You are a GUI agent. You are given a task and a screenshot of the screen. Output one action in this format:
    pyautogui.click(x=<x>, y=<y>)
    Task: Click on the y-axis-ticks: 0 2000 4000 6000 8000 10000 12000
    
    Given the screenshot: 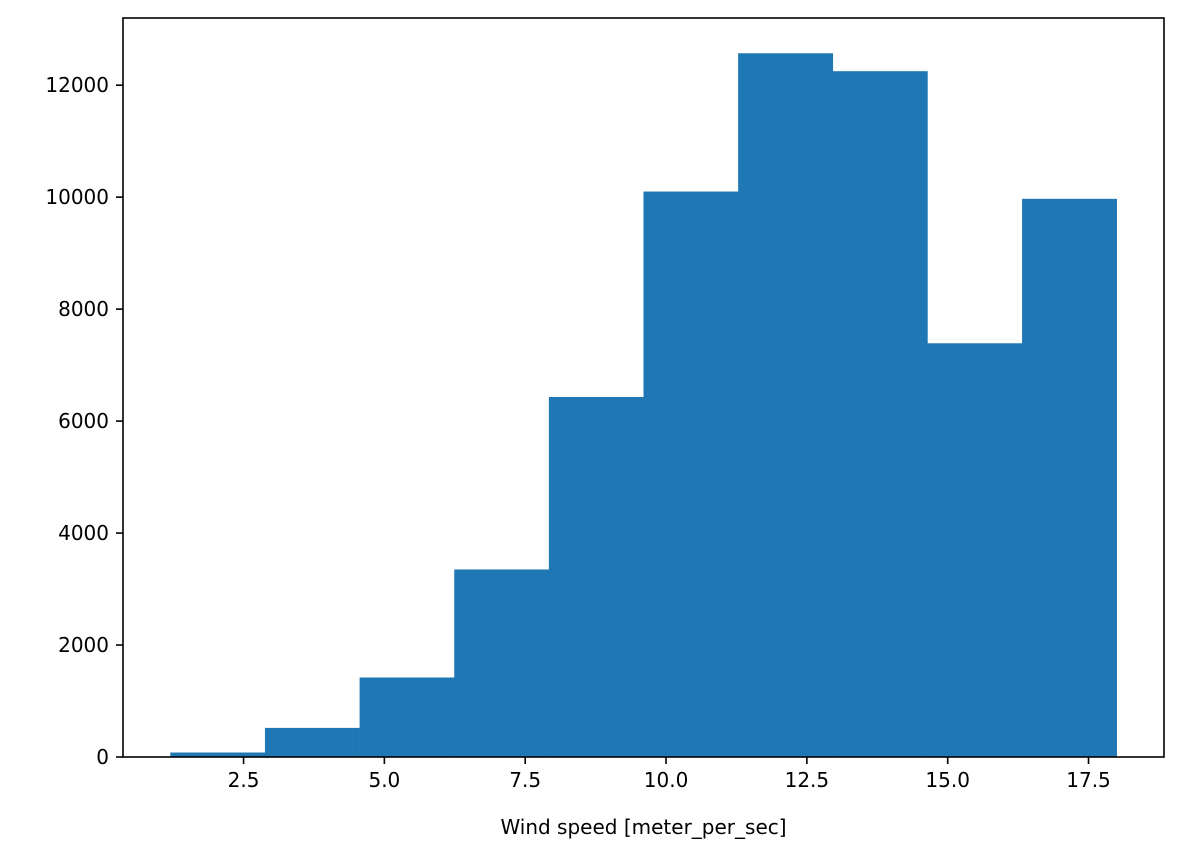 What is the action you would take?
    pyautogui.click(x=84, y=421)
    